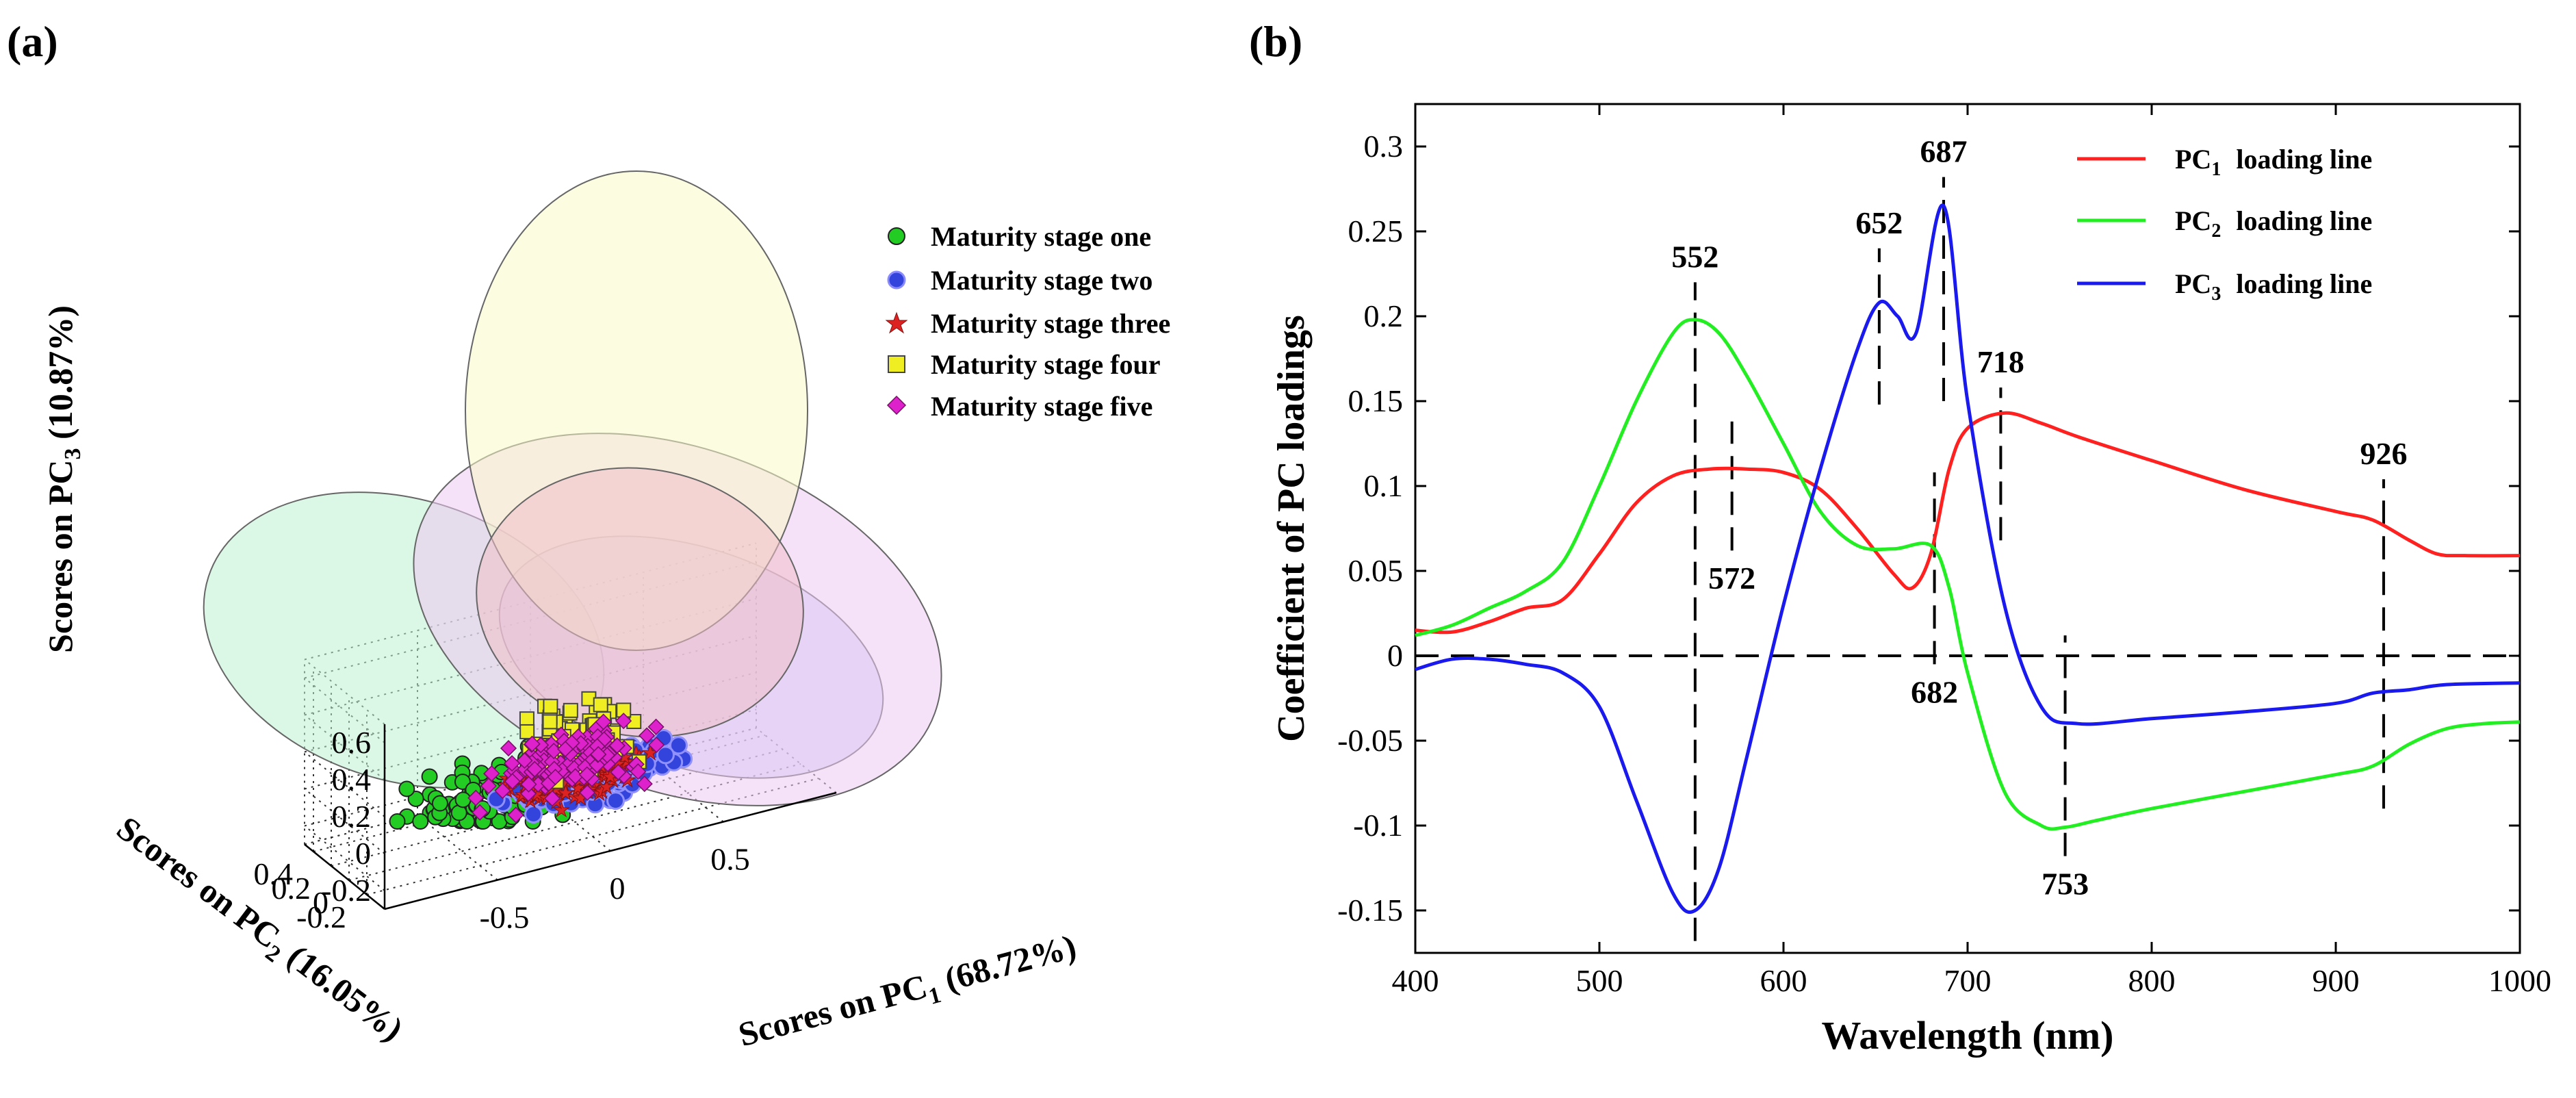  Describe the element at coordinates (1370, 740) in the screenshot. I see `y-tick-label: -0.05` at that location.